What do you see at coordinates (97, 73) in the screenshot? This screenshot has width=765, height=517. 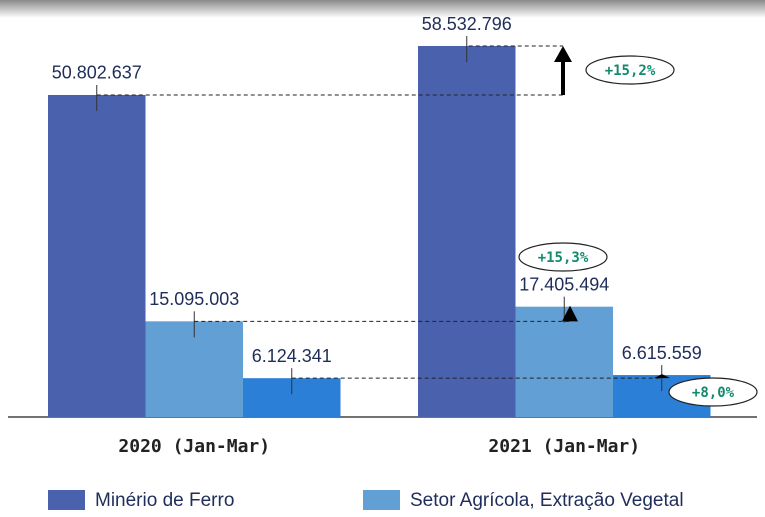 I see `value-label: 50.802.637` at bounding box center [97, 73].